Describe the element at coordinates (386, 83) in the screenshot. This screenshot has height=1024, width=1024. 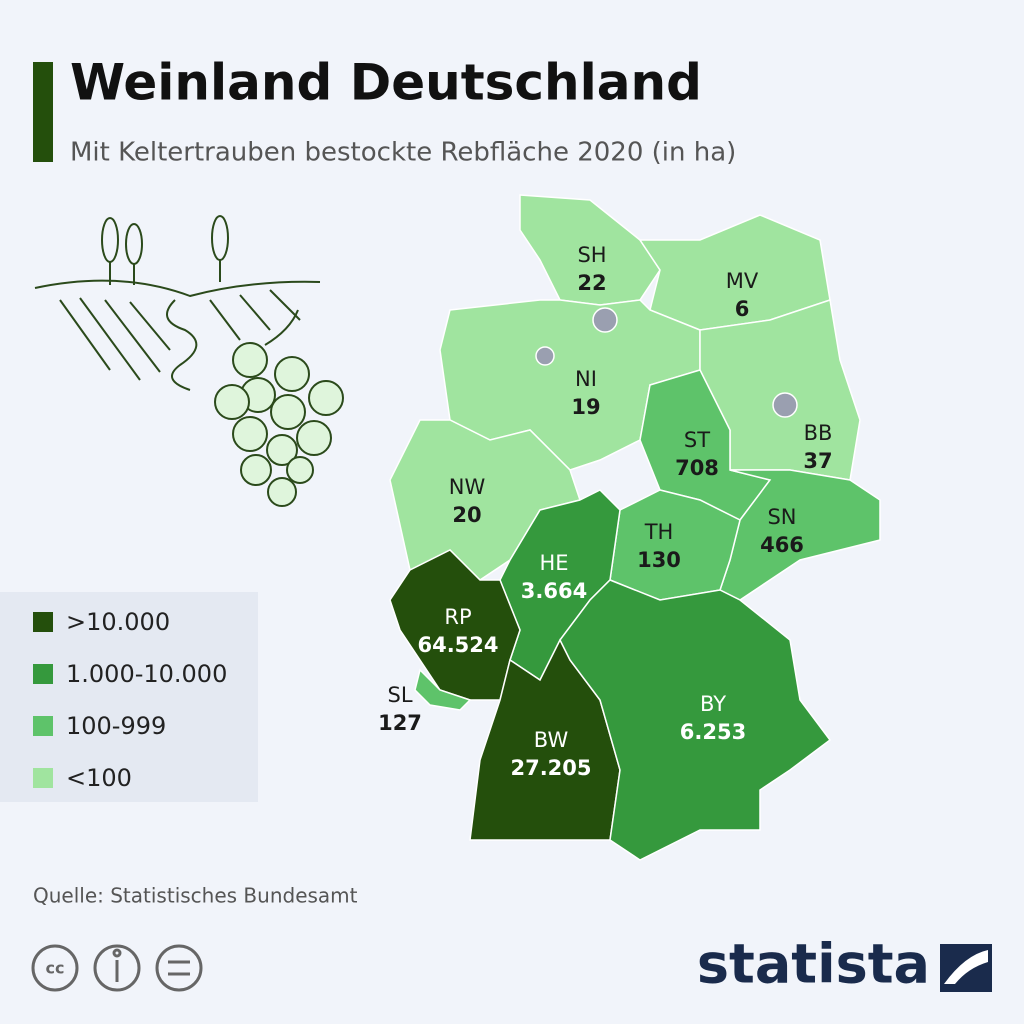
I see `title: Weinland Deutschland` at that location.